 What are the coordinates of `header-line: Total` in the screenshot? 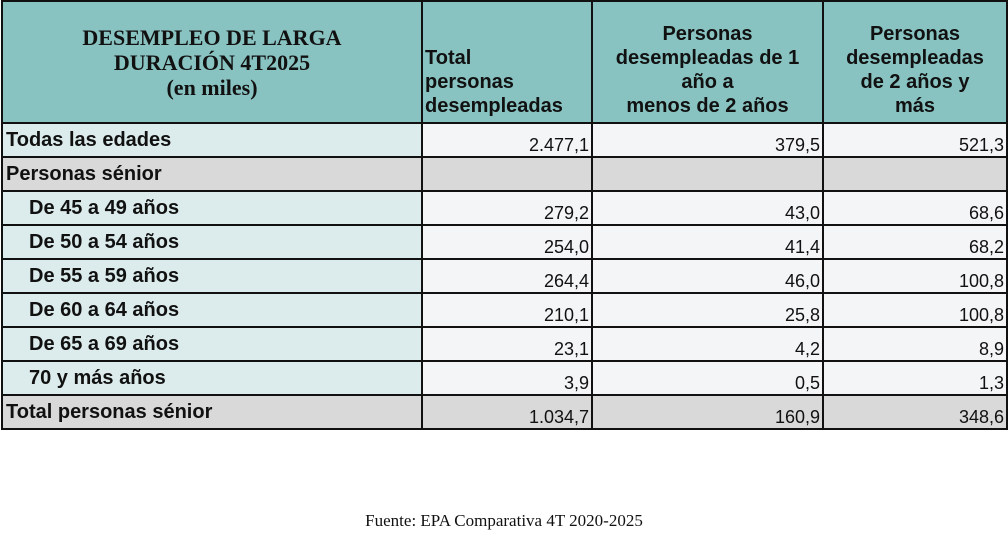 It's located at (448, 58).